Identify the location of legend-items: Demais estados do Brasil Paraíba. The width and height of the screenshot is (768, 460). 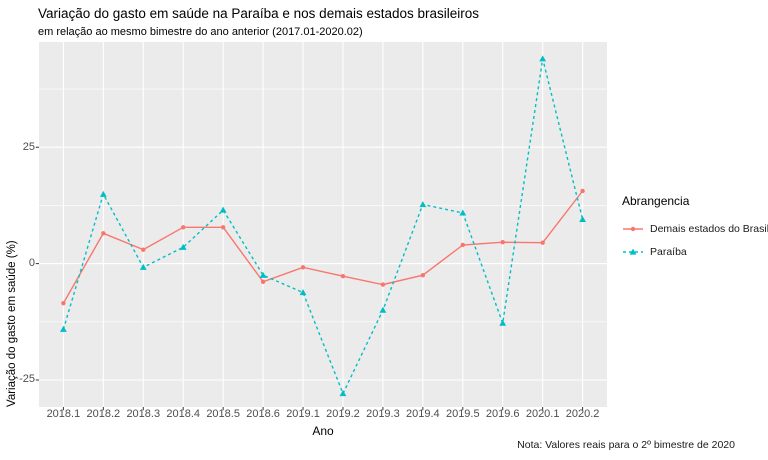
(695, 240).